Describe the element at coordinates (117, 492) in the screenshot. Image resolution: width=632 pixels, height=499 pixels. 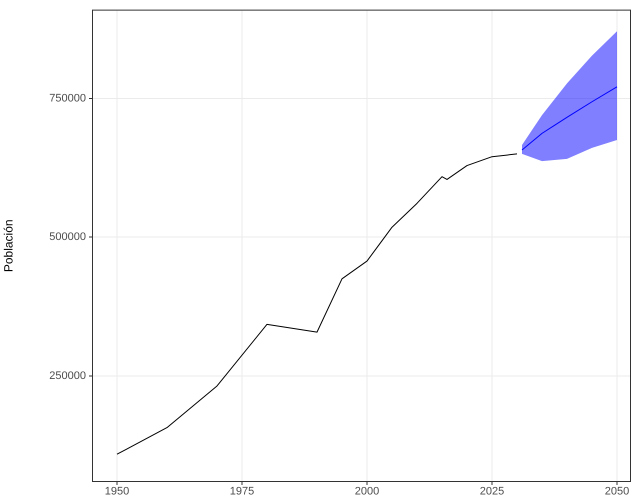
I see `x-tick-label: 1950` at that location.